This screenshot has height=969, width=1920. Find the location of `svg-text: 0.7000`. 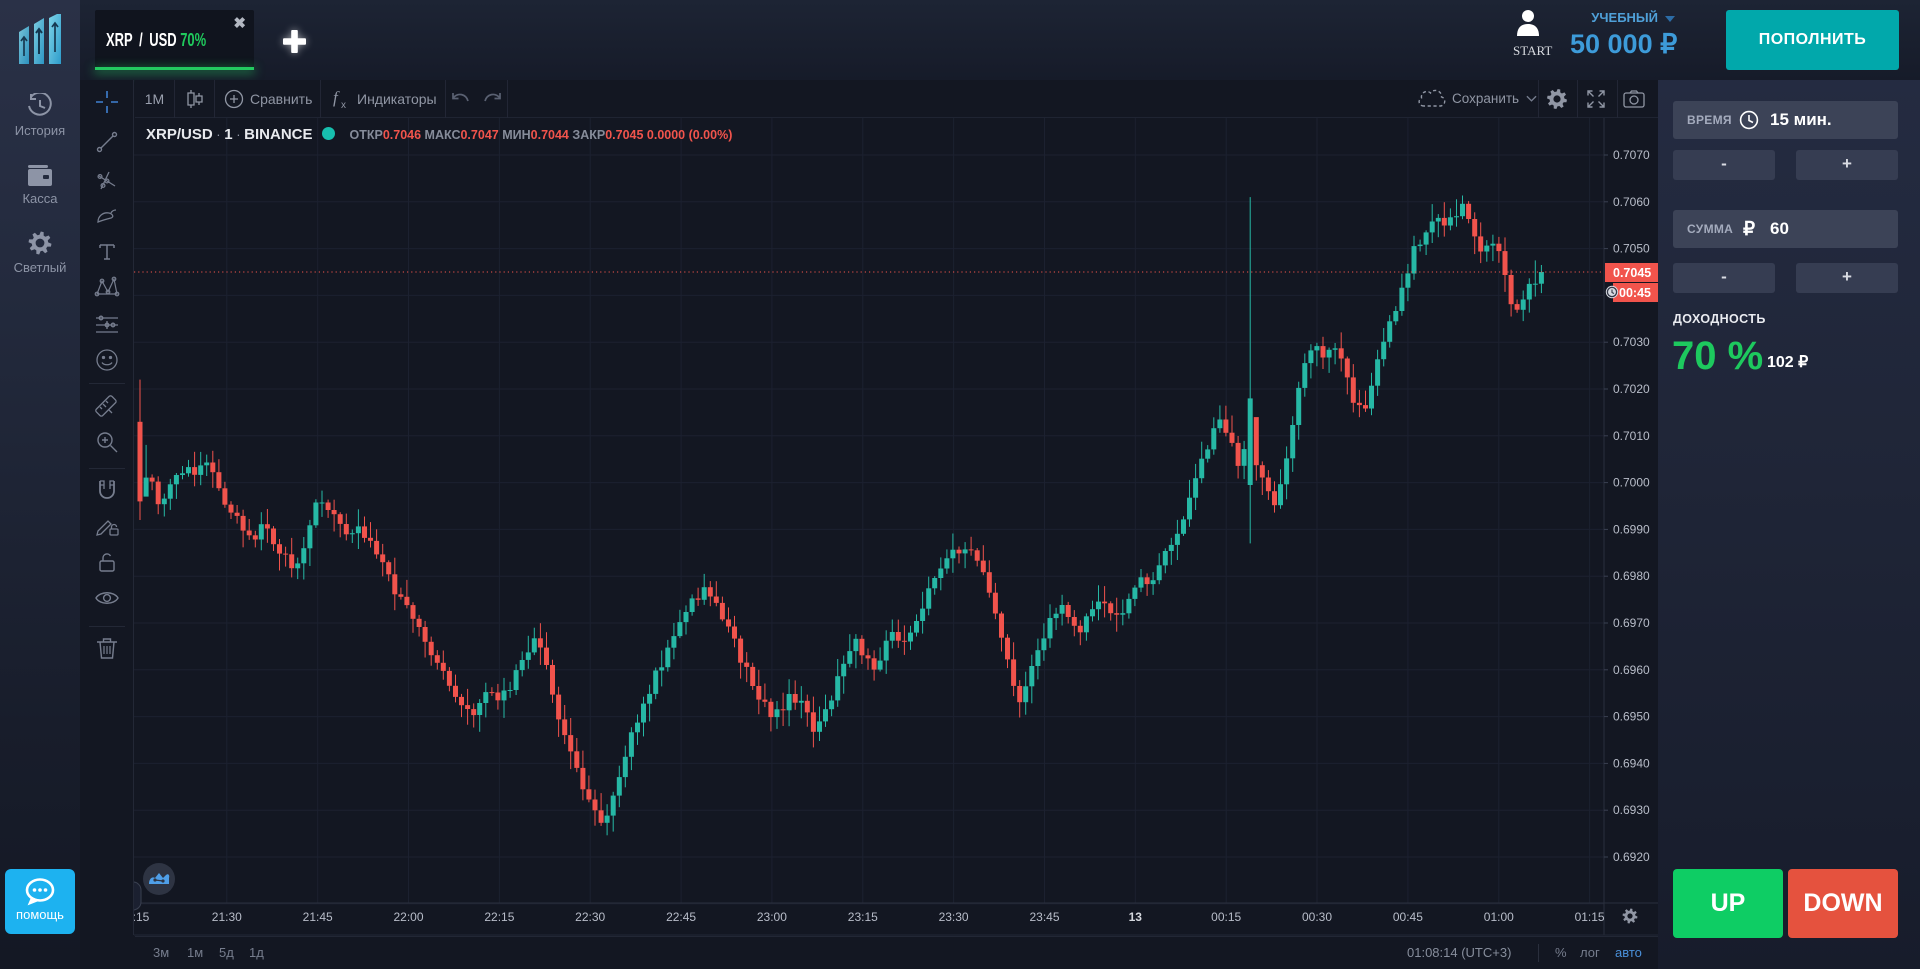

svg-text: 0.7000 is located at coordinates (1631, 483).